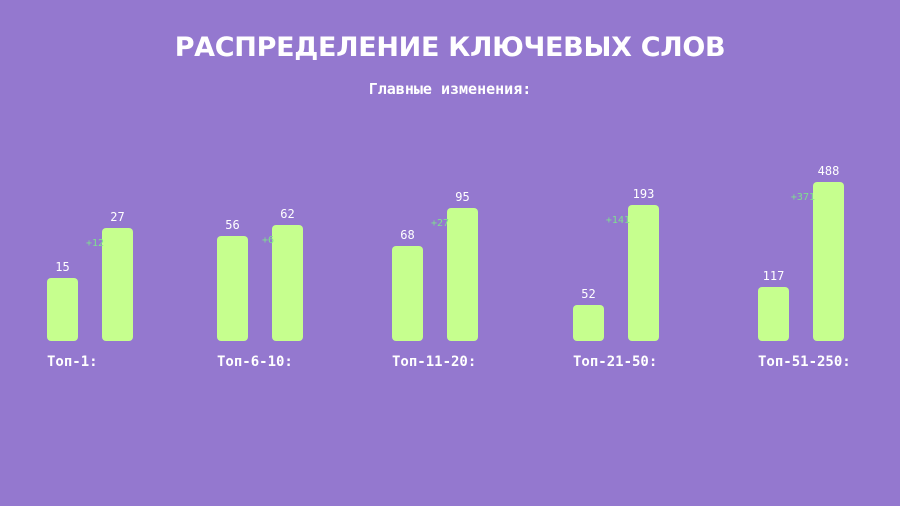 This screenshot has height=506, width=900. Describe the element at coordinates (774, 276) in the screenshot. I see `bar-value-label: 117` at that location.